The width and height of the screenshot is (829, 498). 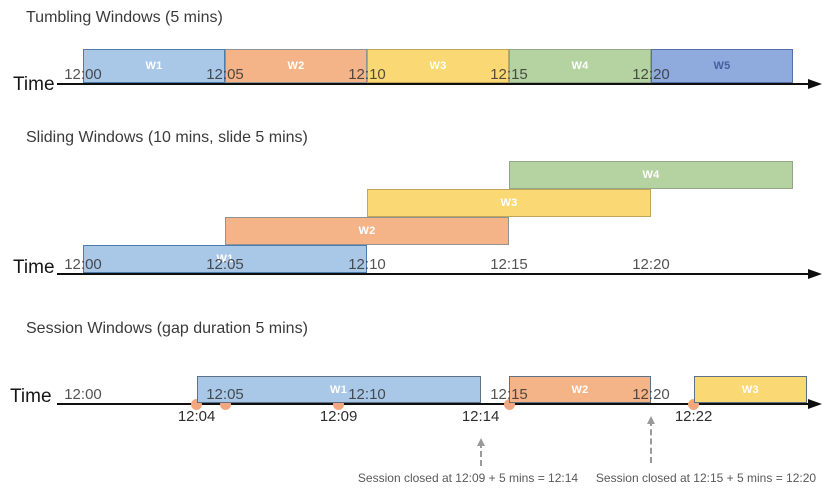 I want to click on tumbling-section-title: Tumbling Windows (5 mins), so click(x=124, y=17).